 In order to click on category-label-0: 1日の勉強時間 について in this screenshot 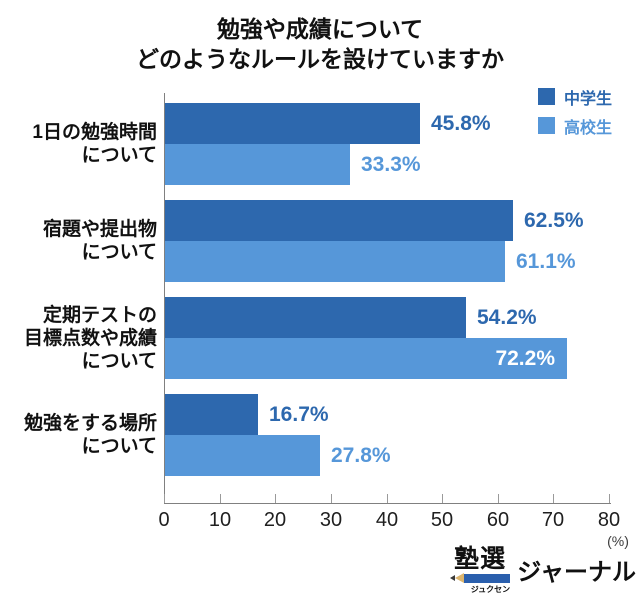, I will do `click(94, 144)`.